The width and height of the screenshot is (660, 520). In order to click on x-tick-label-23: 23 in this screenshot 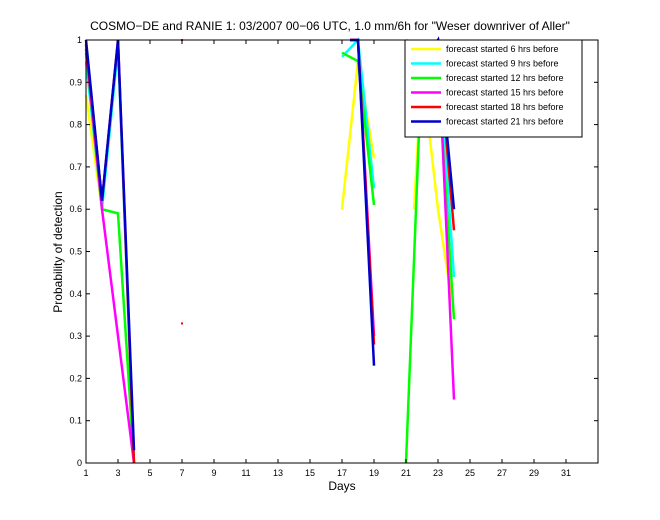, I will do `click(438, 473)`.